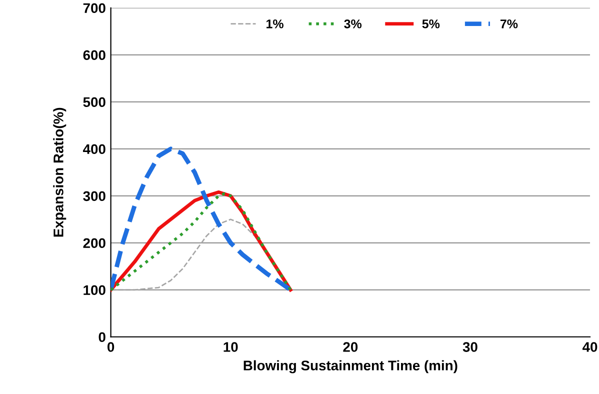  I want to click on legend-label: 3%, so click(353, 23).